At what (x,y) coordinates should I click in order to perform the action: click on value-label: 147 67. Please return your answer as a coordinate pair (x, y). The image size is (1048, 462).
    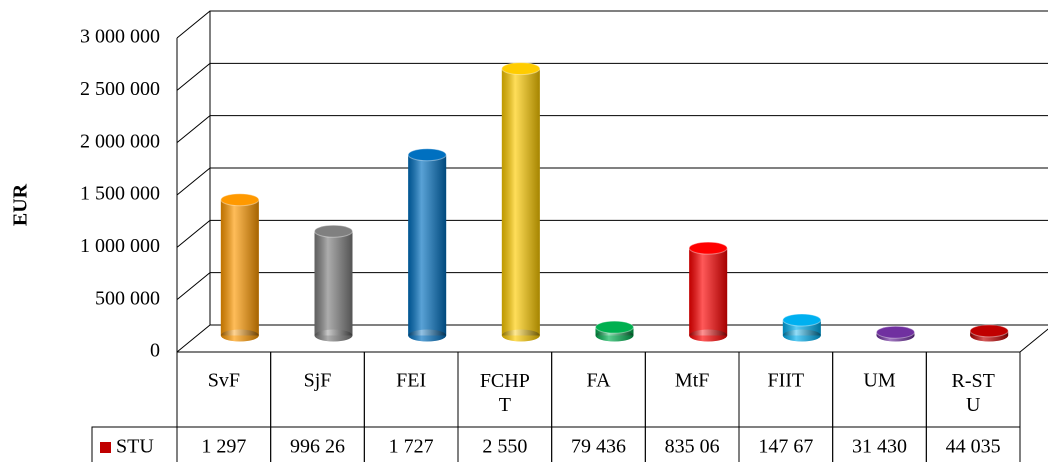
    Looking at the image, I should click on (785, 447).